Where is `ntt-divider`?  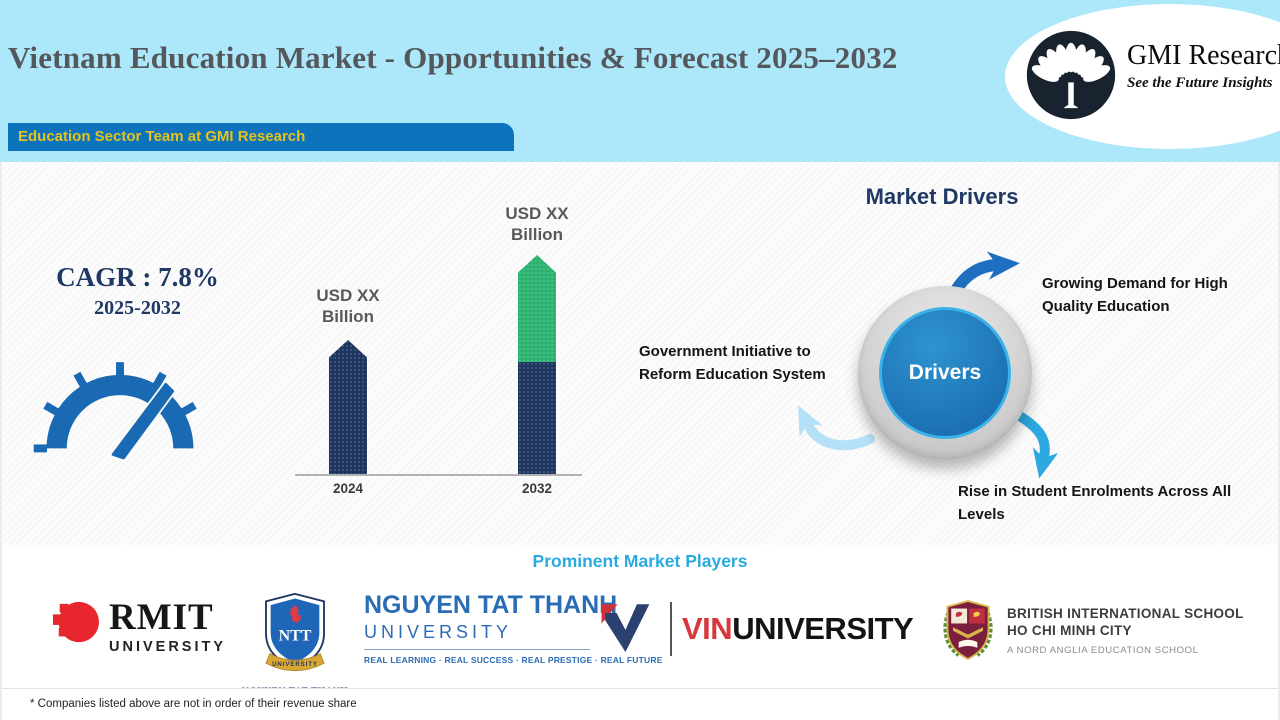
ntt-divider is located at coordinates (477, 649).